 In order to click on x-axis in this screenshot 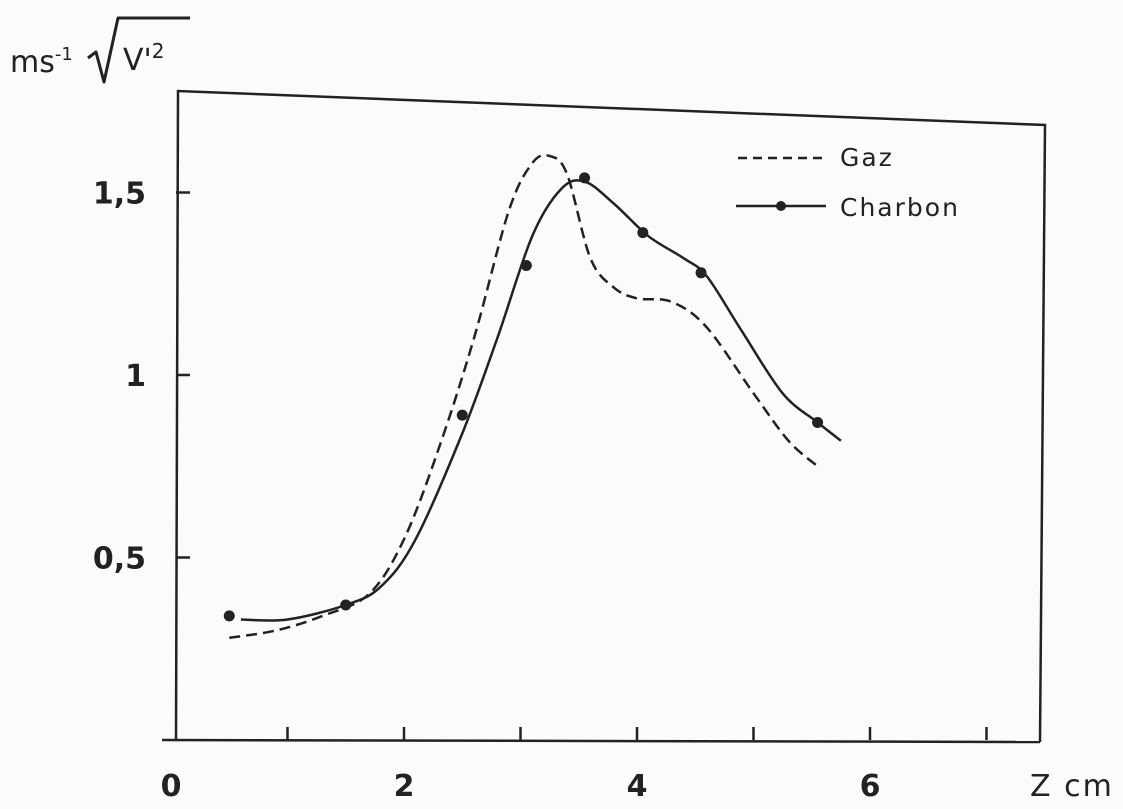, I will do `click(601, 741)`.